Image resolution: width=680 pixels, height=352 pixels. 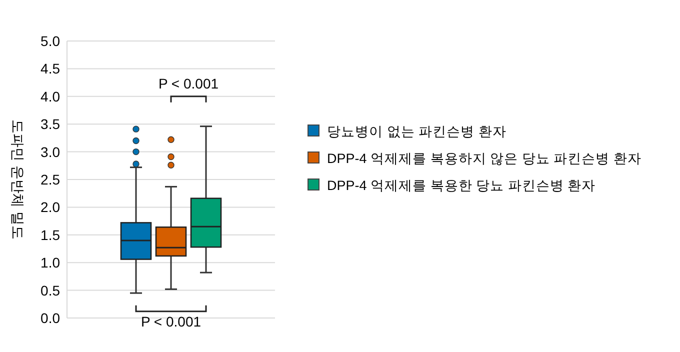 I want to click on y-tick-label: 2.0, so click(x=50, y=207).